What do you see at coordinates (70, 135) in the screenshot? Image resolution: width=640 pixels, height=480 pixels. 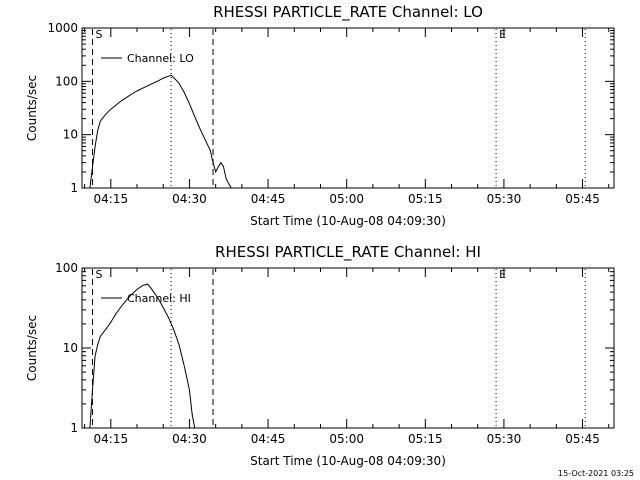 I see `panel-lo-y-tick-label: 10` at bounding box center [70, 135].